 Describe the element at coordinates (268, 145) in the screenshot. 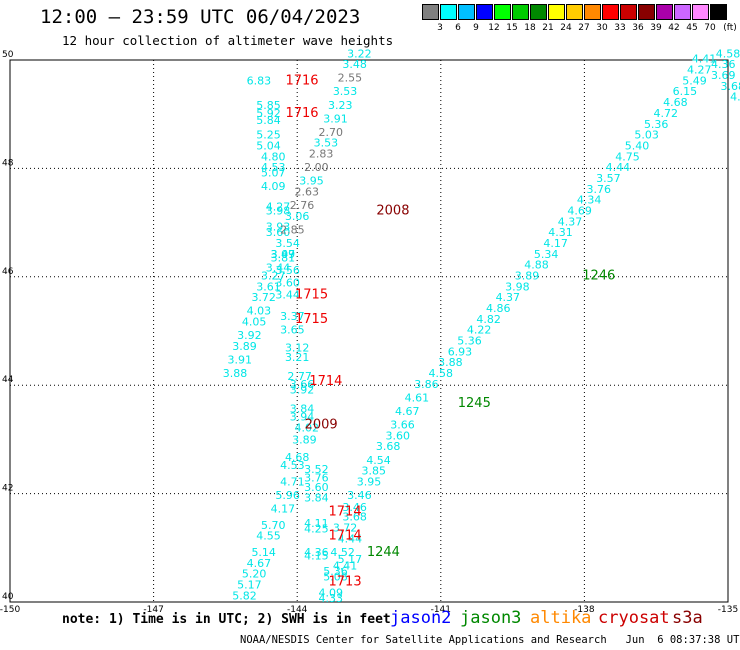

I see `wave-height-point: 5.04` at that location.